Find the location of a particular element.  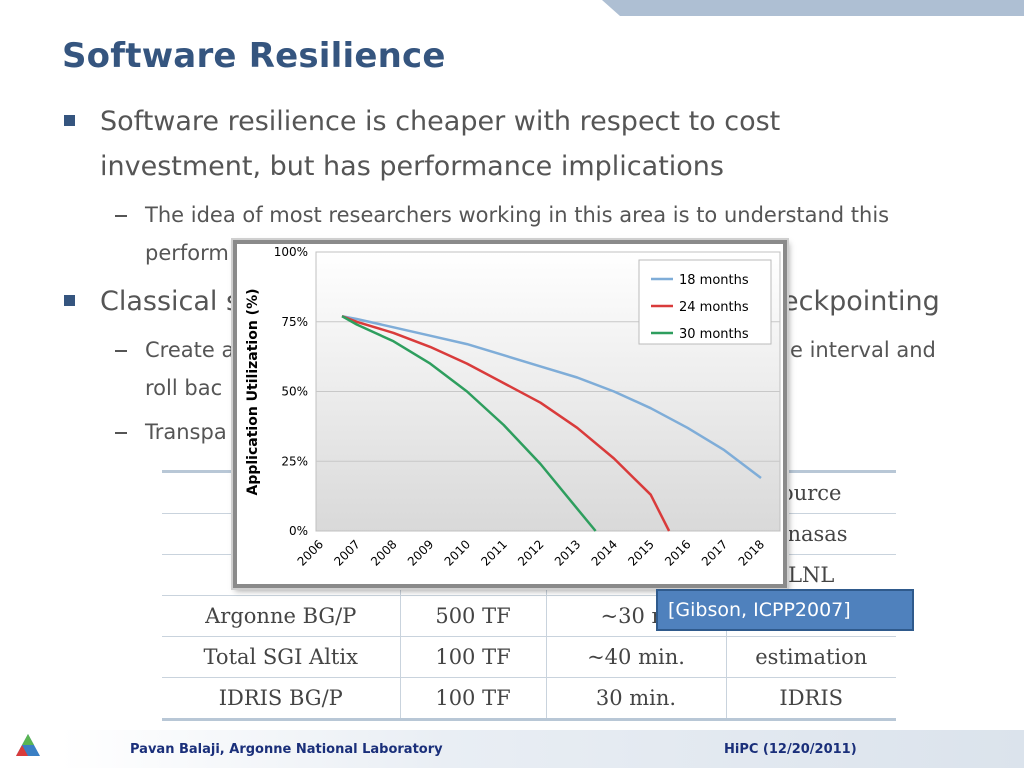

x-tick-label: 2018 is located at coordinates (751, 552).